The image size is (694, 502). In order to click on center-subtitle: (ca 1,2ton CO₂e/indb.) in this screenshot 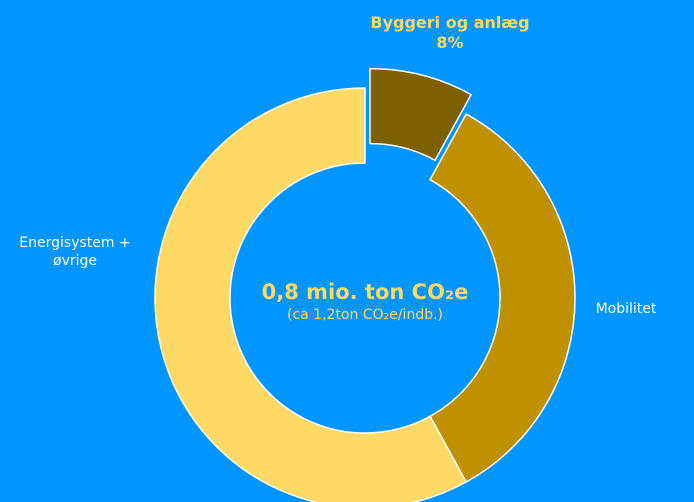, I will do `click(365, 315)`.